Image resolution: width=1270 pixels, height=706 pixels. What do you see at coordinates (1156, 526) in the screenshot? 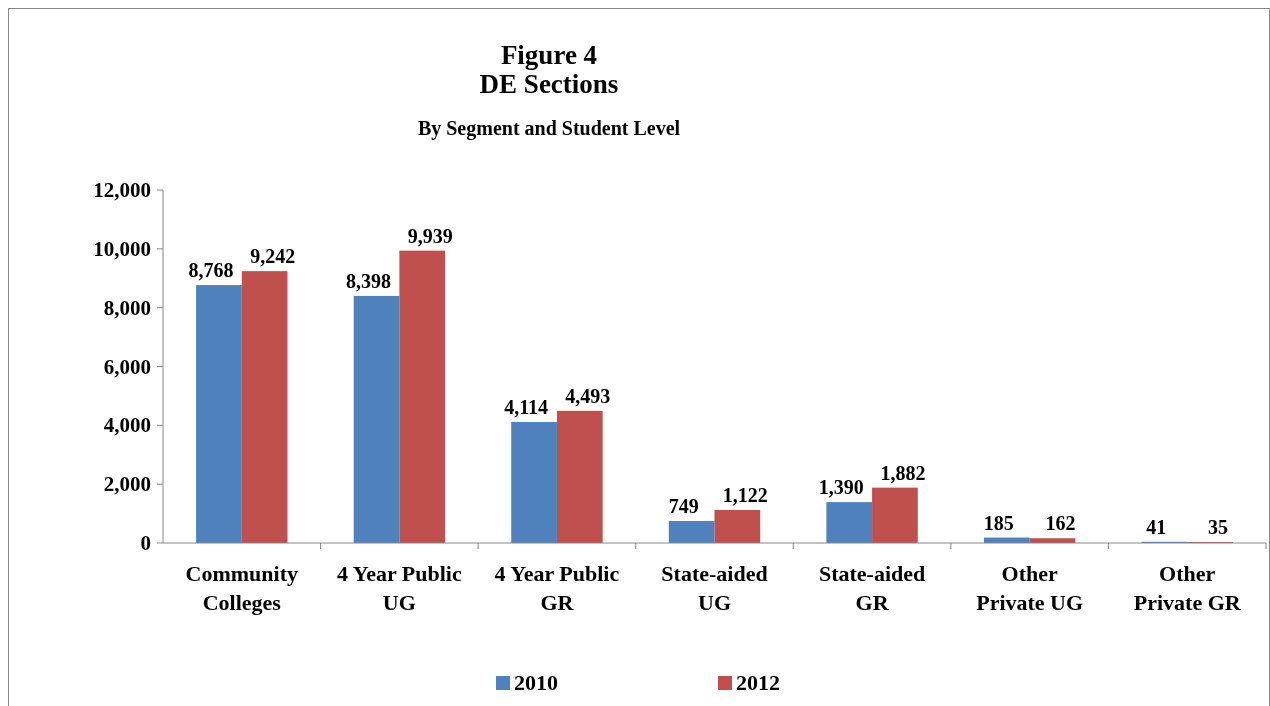
I see `data-label: 41` at bounding box center [1156, 526].